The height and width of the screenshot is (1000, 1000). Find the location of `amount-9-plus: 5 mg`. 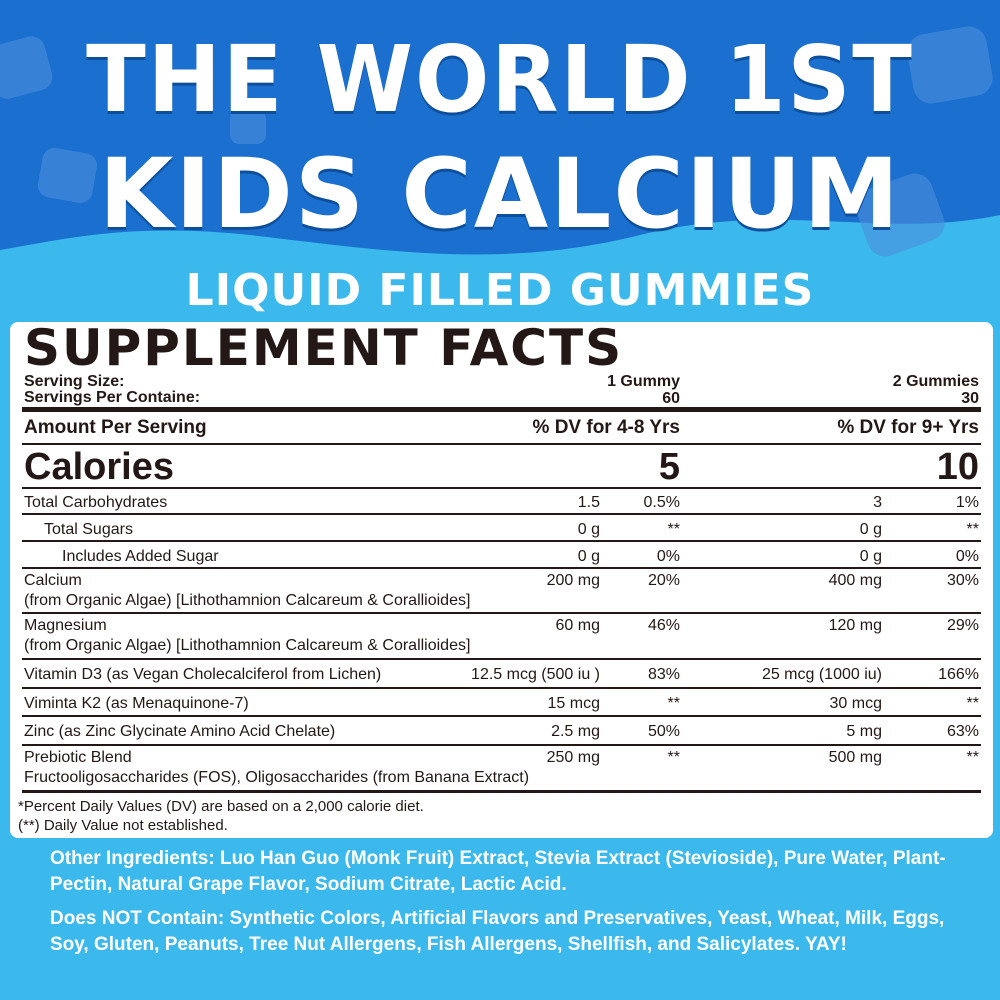

amount-9-plus: 5 mg is located at coordinates (864, 731).